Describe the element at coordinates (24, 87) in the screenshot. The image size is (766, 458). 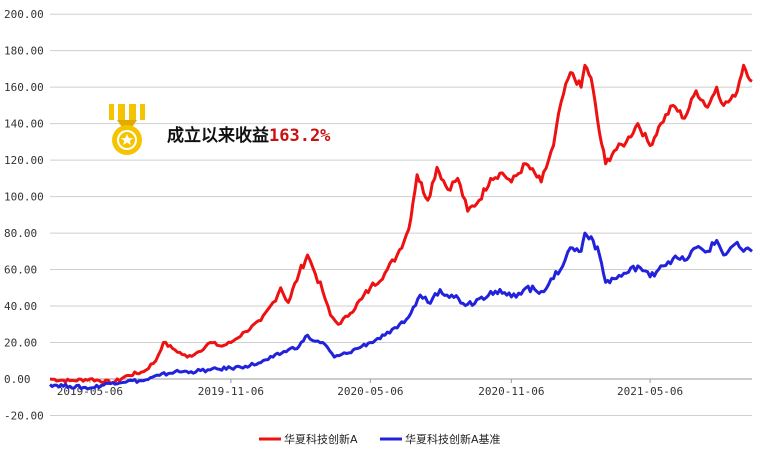
I see `y-tick-label: 160.00` at that location.